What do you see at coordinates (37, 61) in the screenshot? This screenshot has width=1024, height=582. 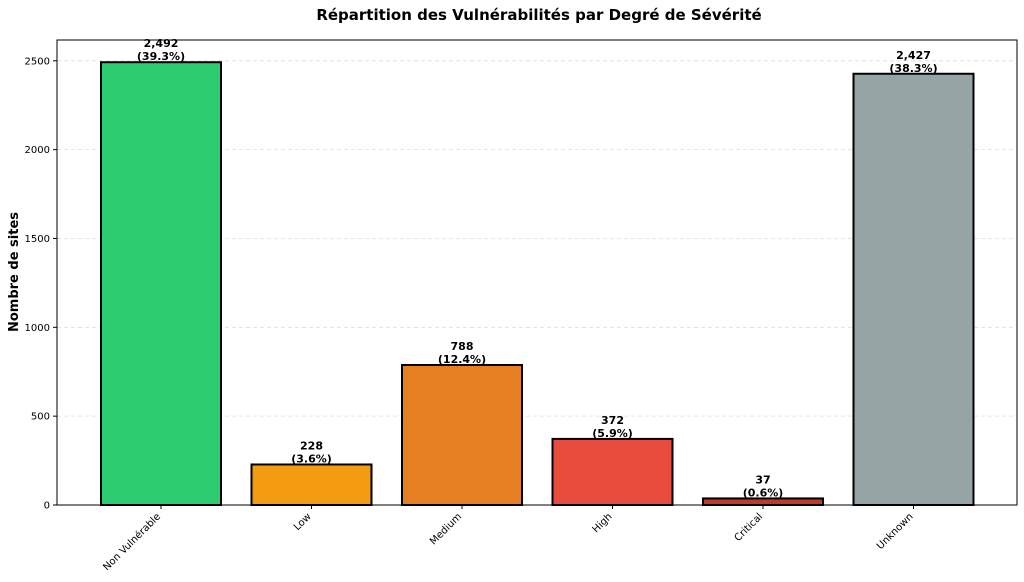 I see `y-tick-label-5: 2500` at bounding box center [37, 61].